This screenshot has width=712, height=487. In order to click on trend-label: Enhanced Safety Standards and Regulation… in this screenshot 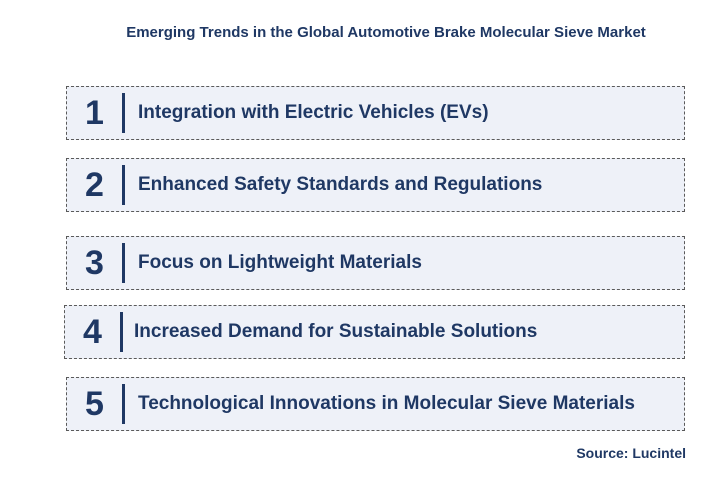, I will do `click(340, 184)`.